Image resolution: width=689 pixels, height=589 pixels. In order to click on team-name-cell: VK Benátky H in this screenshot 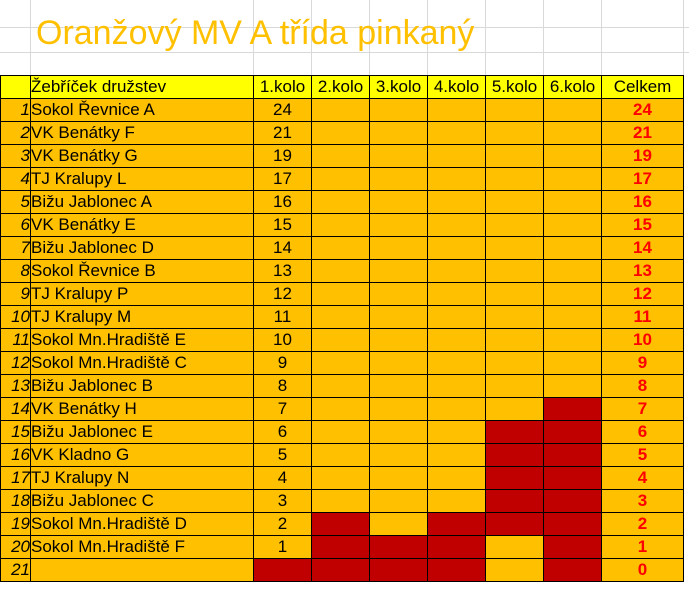, I will do `click(142, 409)`.